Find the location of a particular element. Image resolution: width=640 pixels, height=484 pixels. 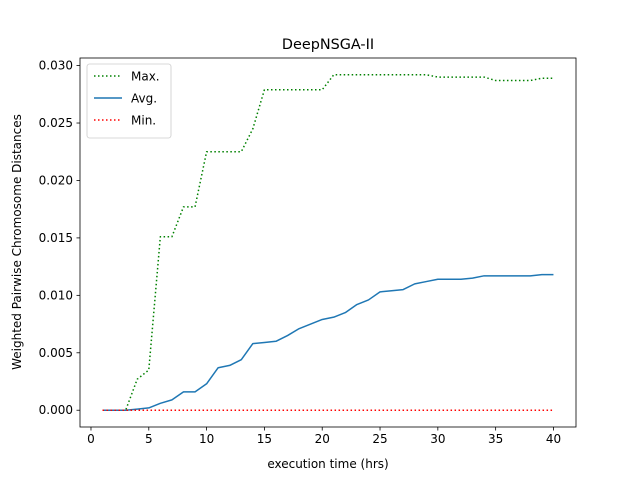

y-tick-label: 0.025 is located at coordinates (56, 123).